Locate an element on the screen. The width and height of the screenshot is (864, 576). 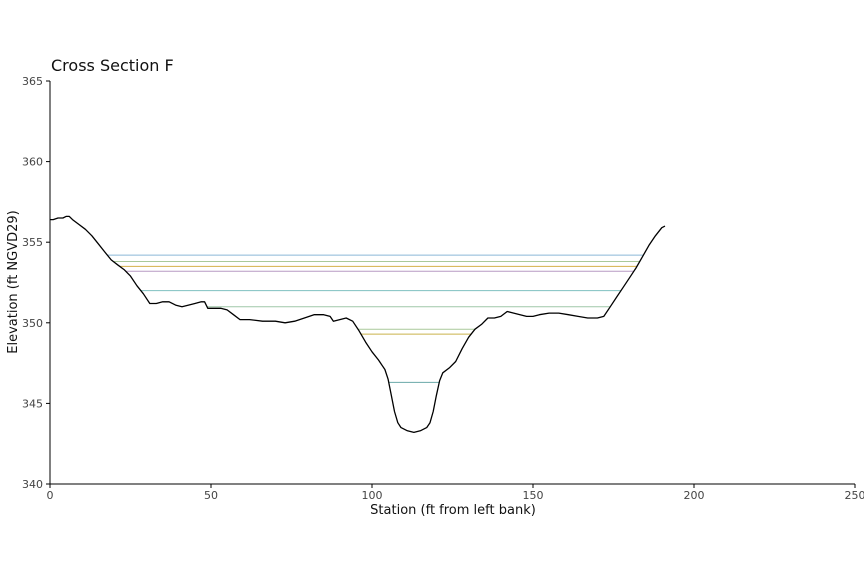
y-tick-label: 360 is located at coordinates (32, 162).